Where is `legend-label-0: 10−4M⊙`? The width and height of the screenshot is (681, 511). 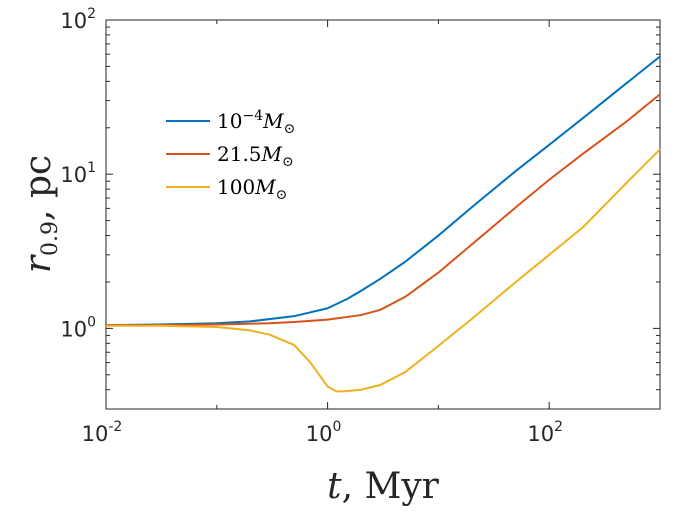
legend-label-0: 10−4M⊙ is located at coordinates (256, 122).